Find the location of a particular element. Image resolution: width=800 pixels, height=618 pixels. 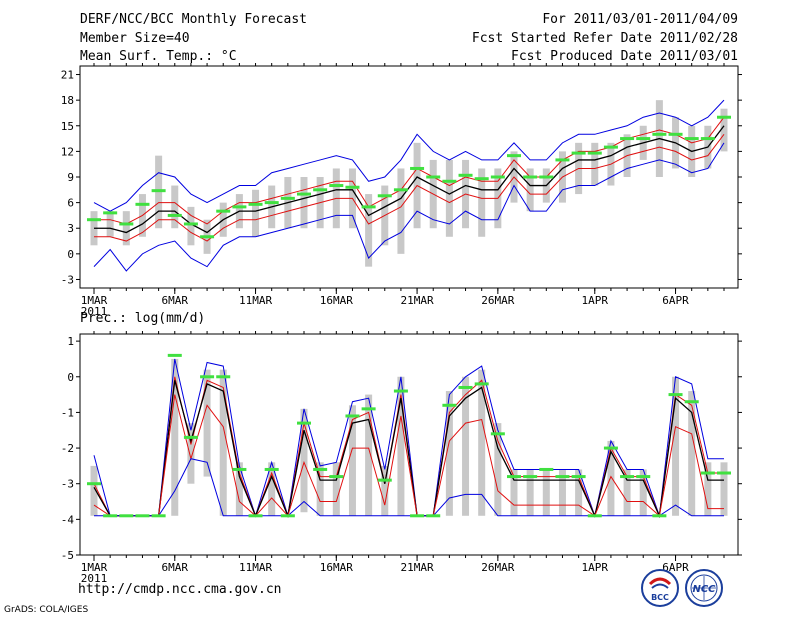

y-tick-label: 12 is located at coordinates (67, 151).